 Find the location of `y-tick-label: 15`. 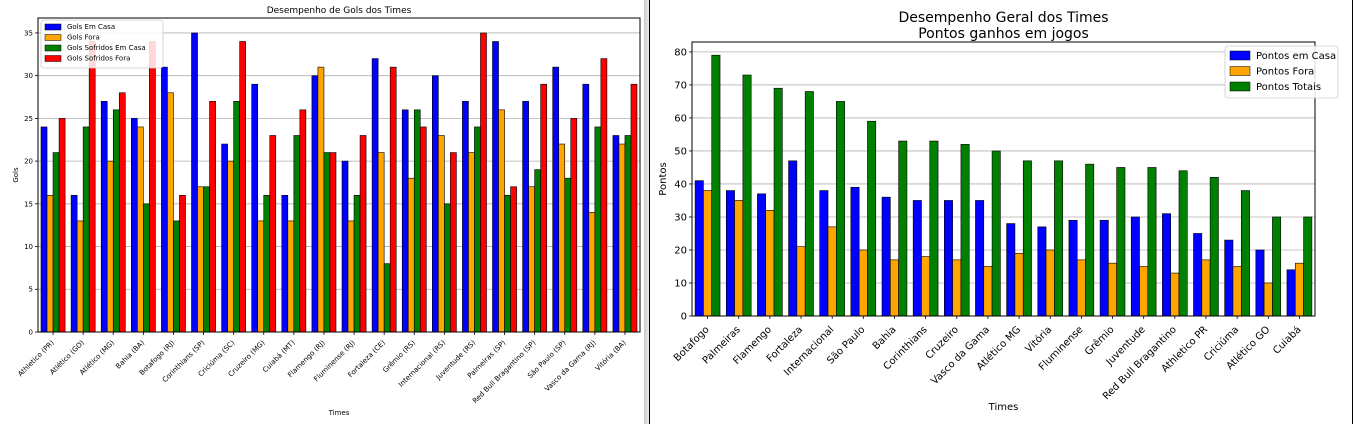

y-tick-label: 15 is located at coordinates (28, 204).